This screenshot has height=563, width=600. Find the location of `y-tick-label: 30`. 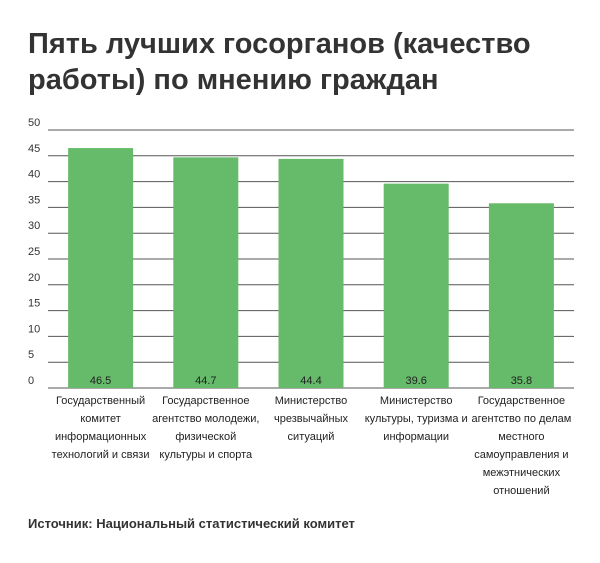

y-tick-label: 30 is located at coordinates (34, 226).